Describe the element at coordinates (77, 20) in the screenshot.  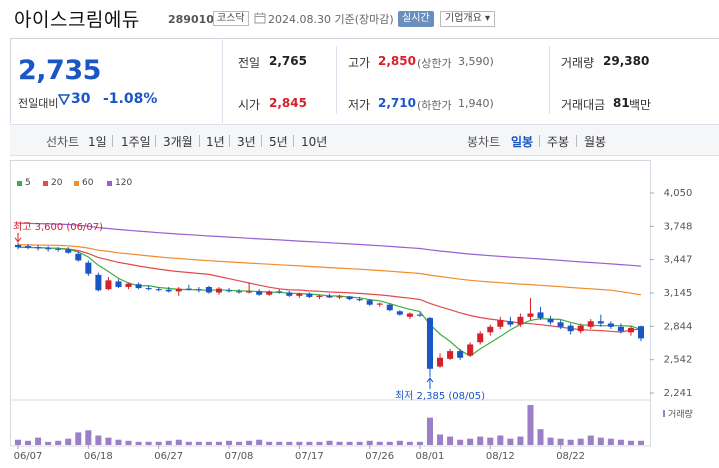
I see `stock-name: 아이스크림에듀` at that location.